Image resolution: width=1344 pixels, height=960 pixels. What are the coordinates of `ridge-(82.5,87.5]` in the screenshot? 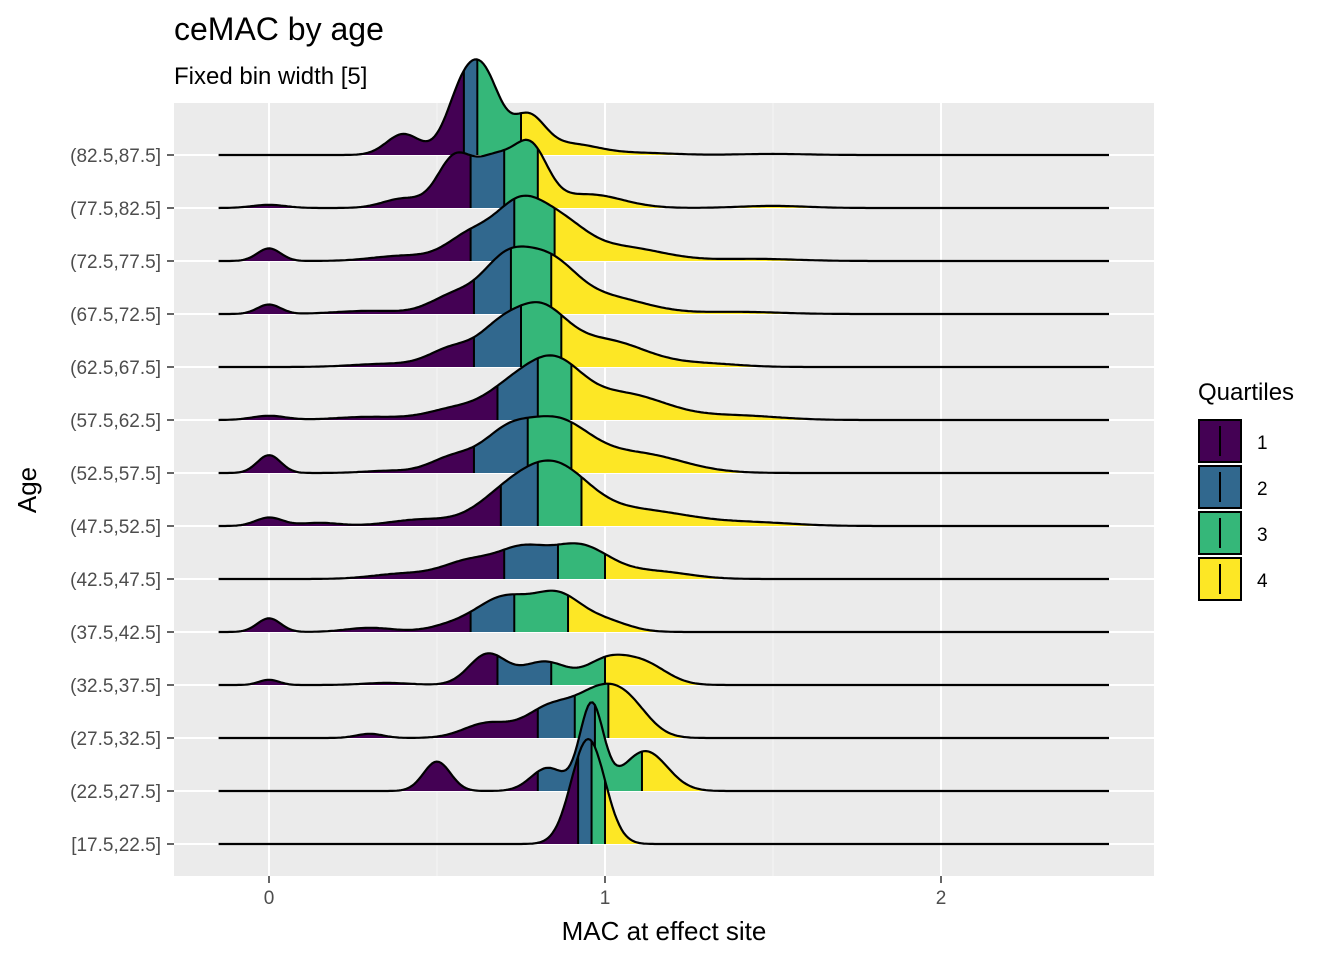 It's located at (663, 107).